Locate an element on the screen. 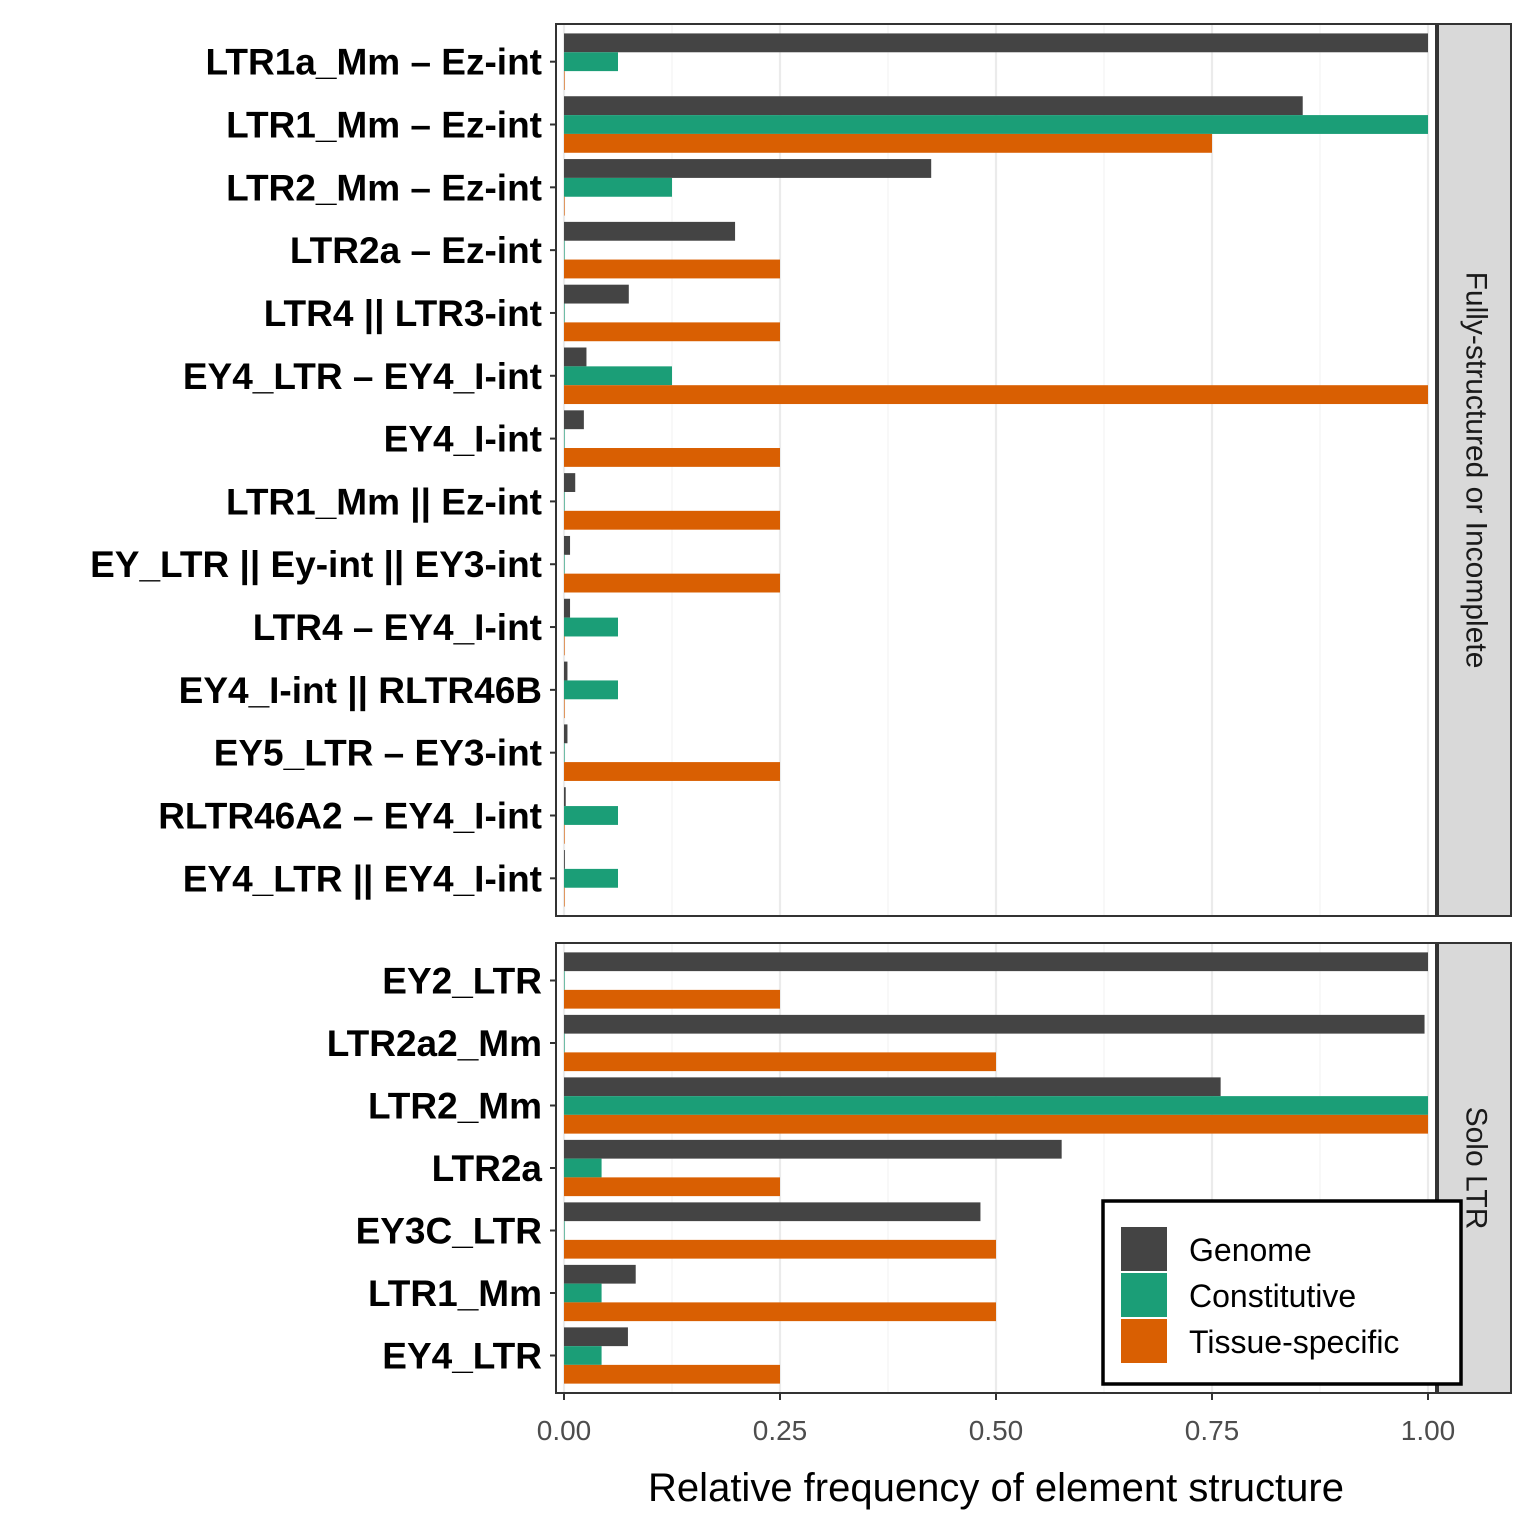  facet-strip-label: Solo LTR is located at coordinates (1476, 1168).